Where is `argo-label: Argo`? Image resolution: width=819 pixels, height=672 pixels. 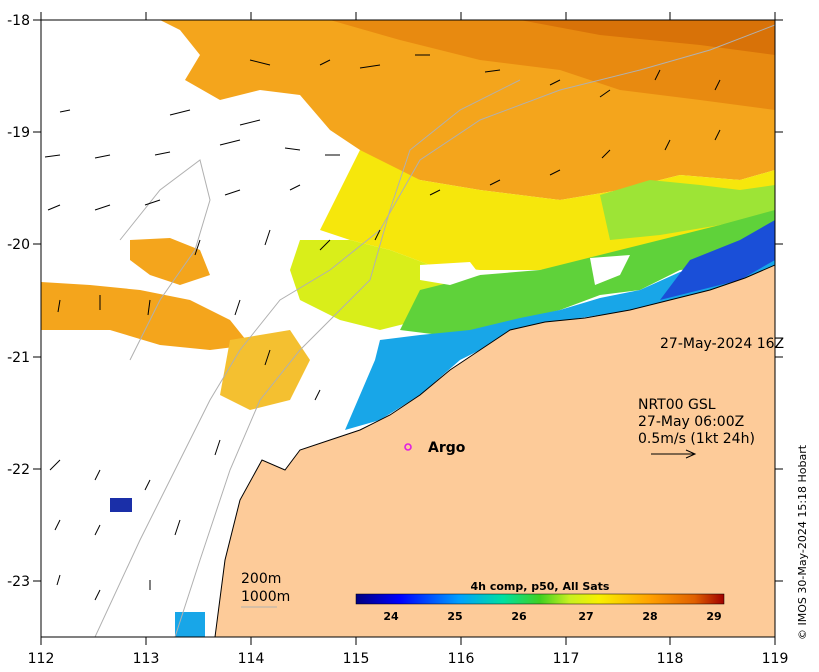 argo-label: Argo is located at coordinates (447, 448).